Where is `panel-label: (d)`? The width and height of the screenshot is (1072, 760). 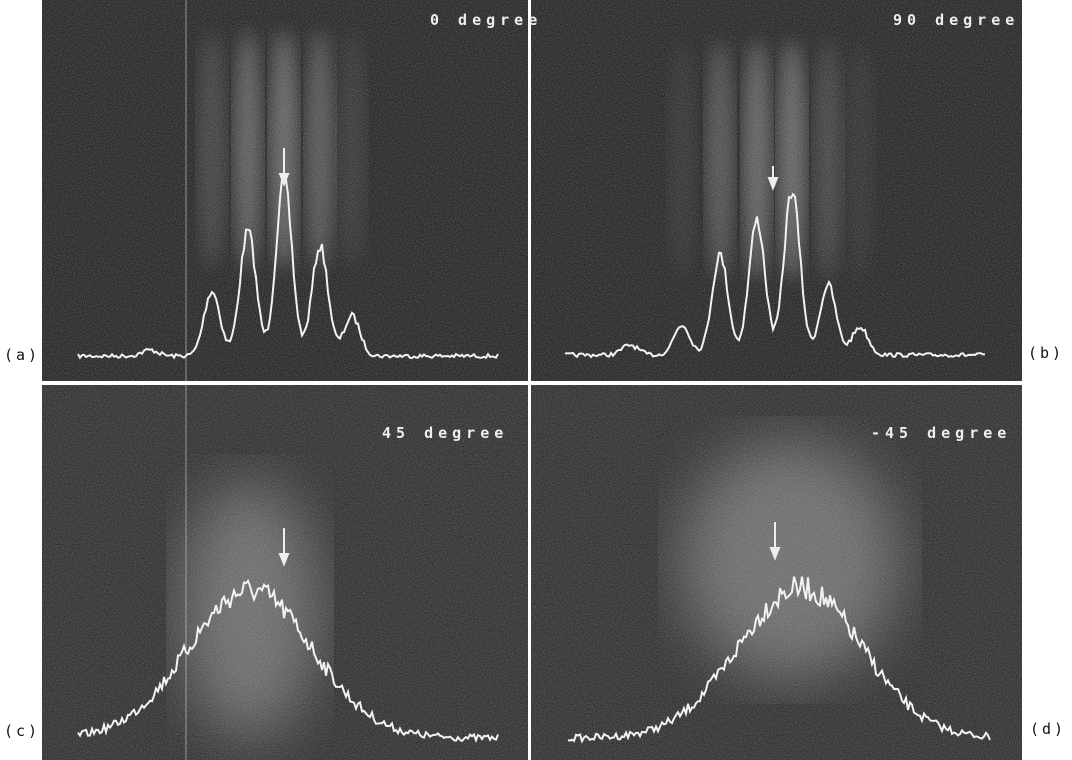 panel-label: (d) is located at coordinates (1048, 729).